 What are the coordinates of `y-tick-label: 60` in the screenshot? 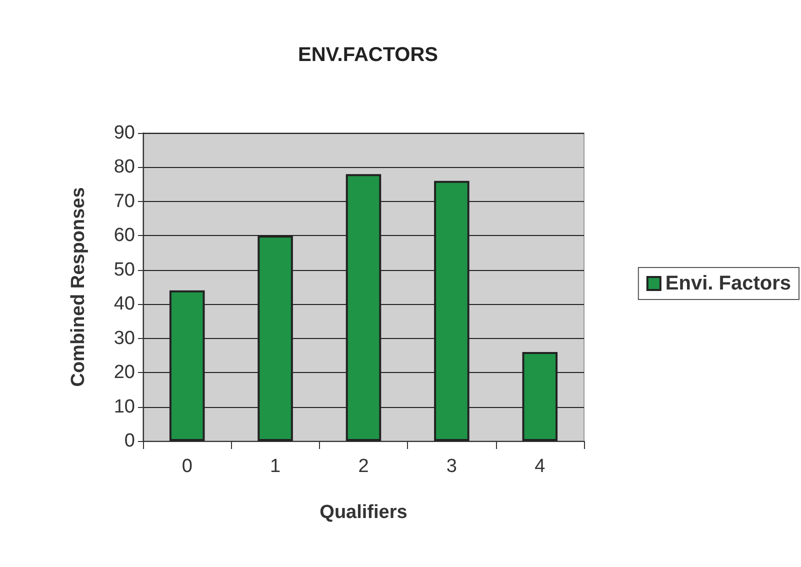 It's located at (124, 235).